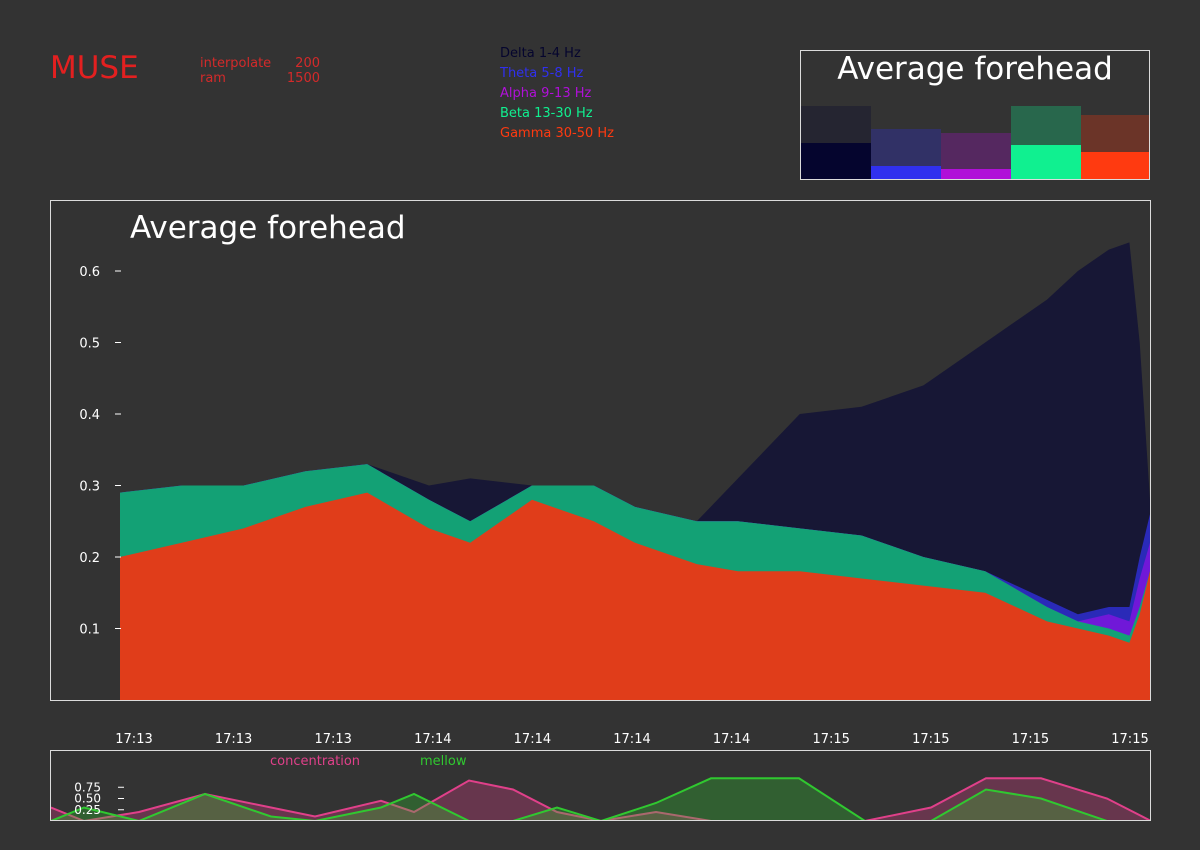 The width and height of the screenshot is (1200, 850). I want to click on stat-value: 200, so click(307, 63).